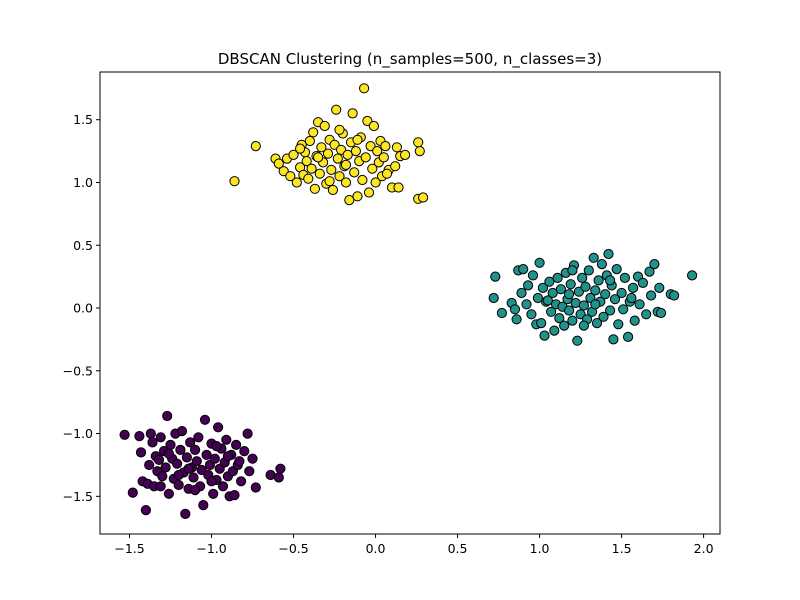  Describe the element at coordinates (83, 245) in the screenshot. I see `y-tick-label: 0.5` at that location.